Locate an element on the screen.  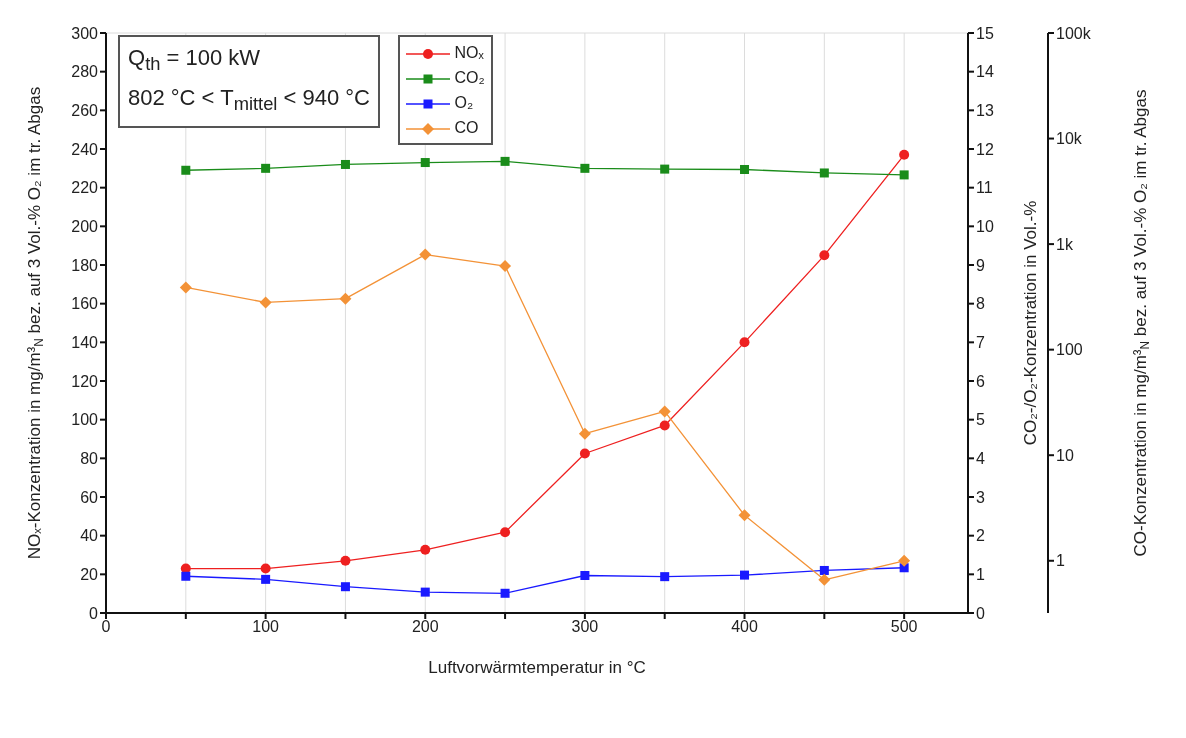
y-tick-label: 280 is located at coordinates (85, 72).